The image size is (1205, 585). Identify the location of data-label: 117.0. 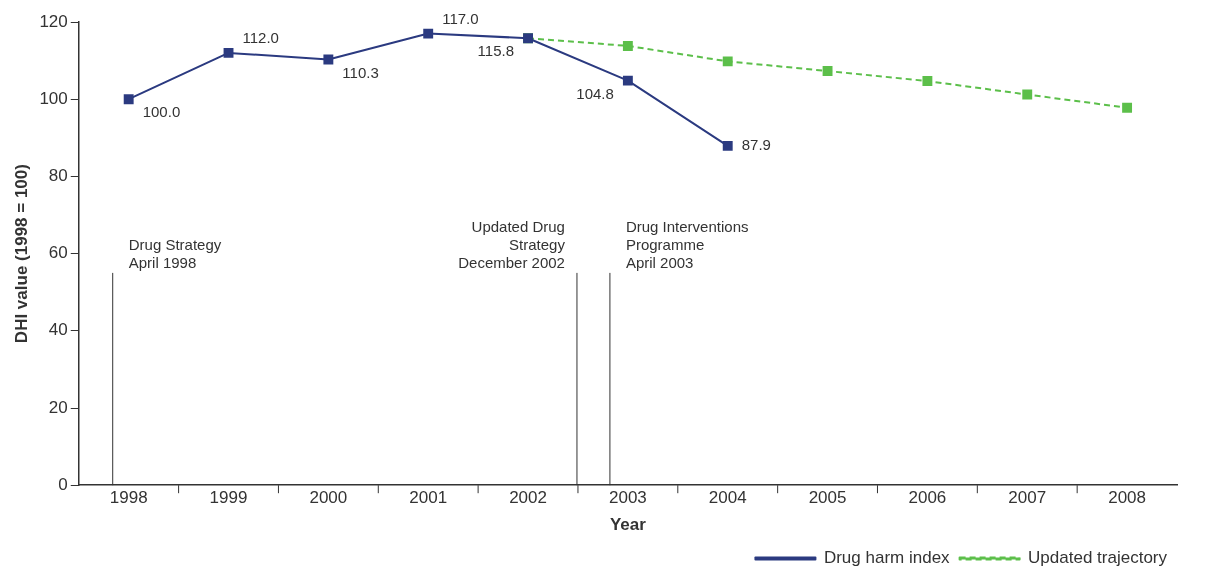
(460, 18).